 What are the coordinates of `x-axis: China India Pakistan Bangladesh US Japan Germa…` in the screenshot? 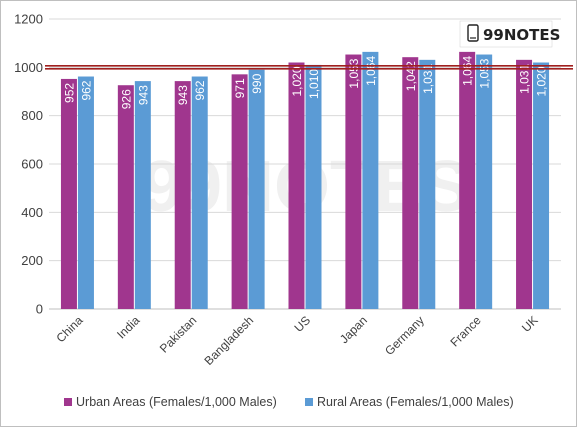 It's located at (296, 340).